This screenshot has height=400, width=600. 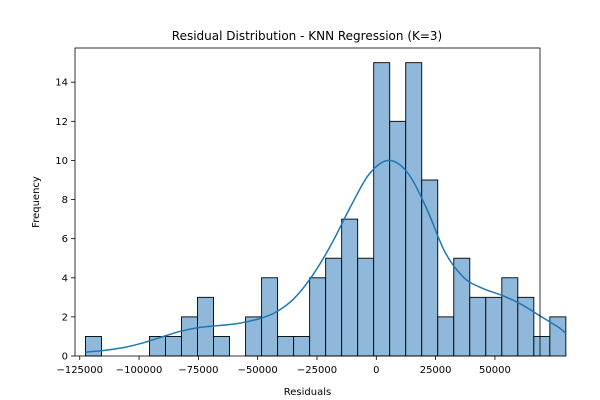 I want to click on y-tick-label: 6, so click(x=65, y=239).